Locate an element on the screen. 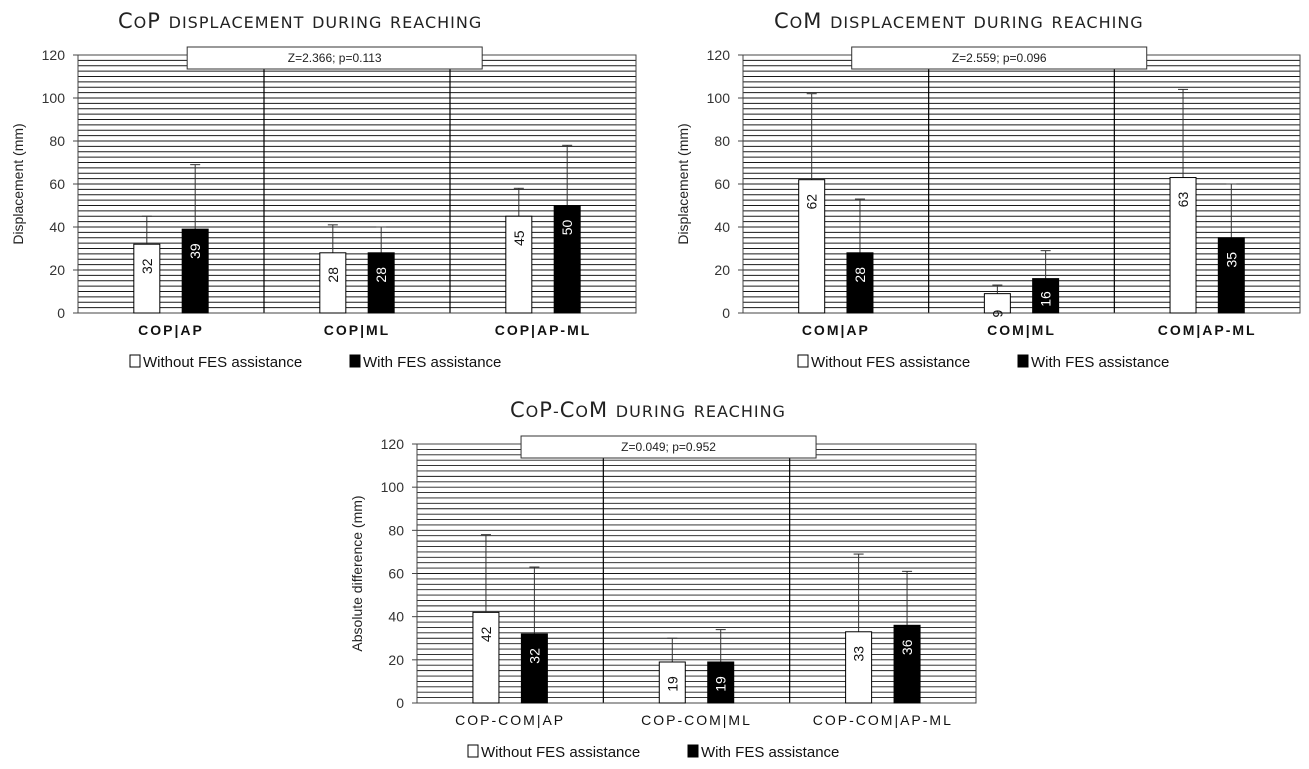 The width and height of the screenshot is (1309, 769). x-tick-label: COP|AP is located at coordinates (171, 330).